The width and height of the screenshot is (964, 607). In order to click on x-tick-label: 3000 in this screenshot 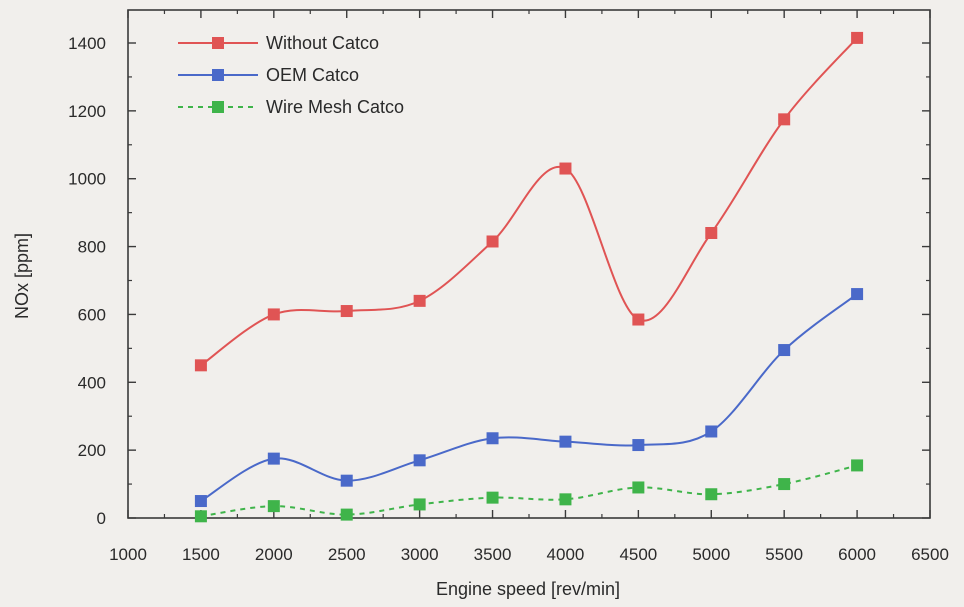, I will do `click(420, 554)`.